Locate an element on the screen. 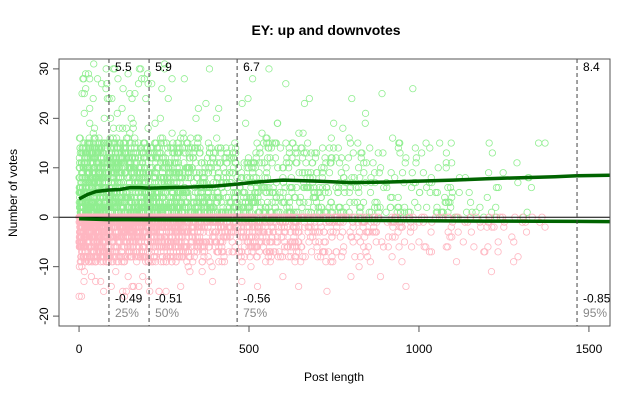 The height and width of the screenshot is (405, 640). y-tick-label: 10 is located at coordinates (44, 168).